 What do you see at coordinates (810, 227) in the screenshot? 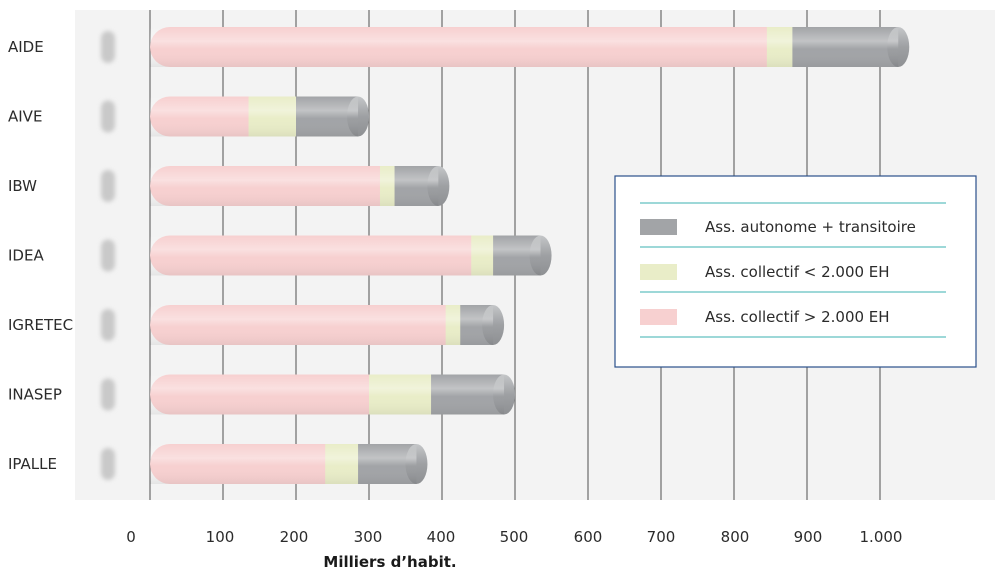
I see `legend-label: Ass. autonome + transitoire` at bounding box center [810, 227].